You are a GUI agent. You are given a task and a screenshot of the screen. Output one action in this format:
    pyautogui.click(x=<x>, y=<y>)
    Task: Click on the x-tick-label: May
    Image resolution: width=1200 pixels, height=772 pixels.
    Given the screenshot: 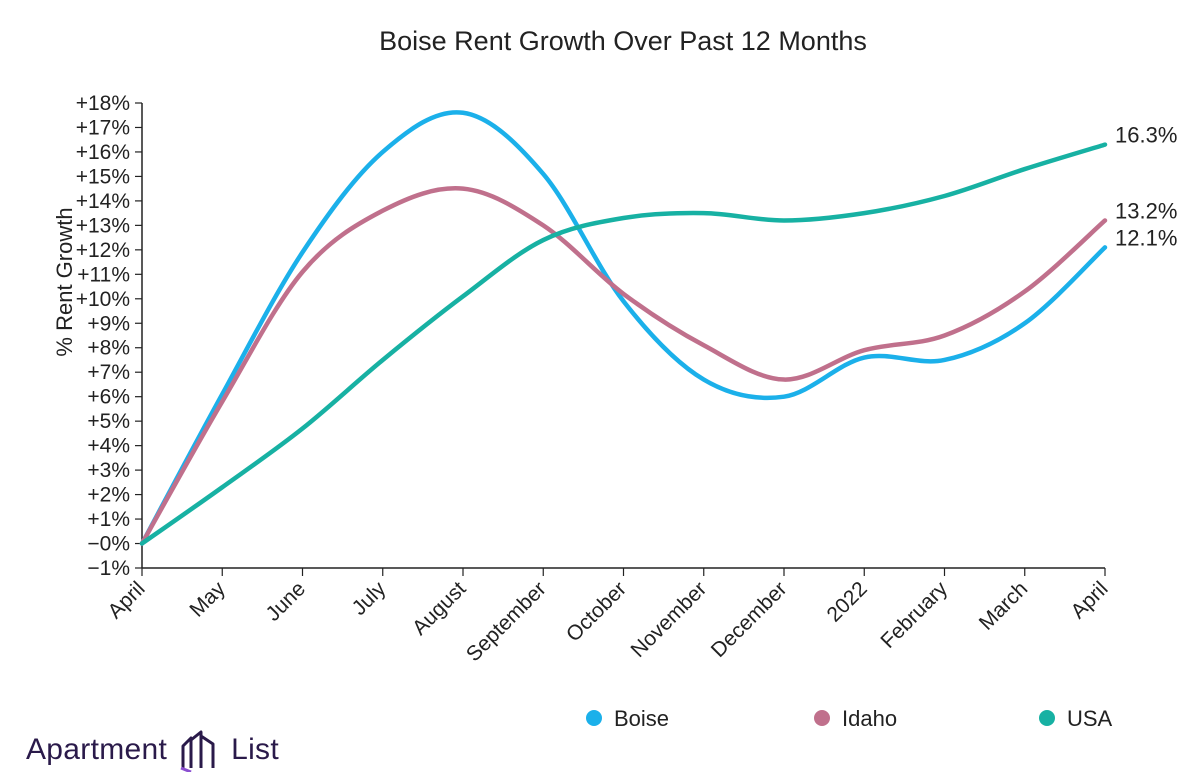 What is the action you would take?
    pyautogui.click(x=207, y=599)
    